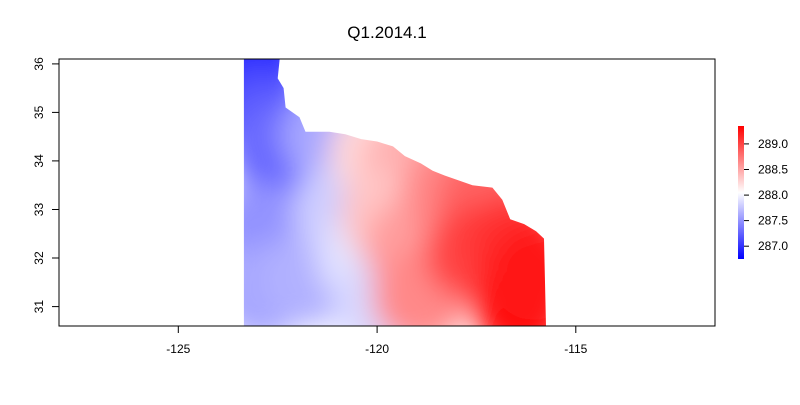 The width and height of the screenshot is (800, 405). What do you see at coordinates (386, 32) in the screenshot?
I see `chart-title: Q1.2014.1` at bounding box center [386, 32].